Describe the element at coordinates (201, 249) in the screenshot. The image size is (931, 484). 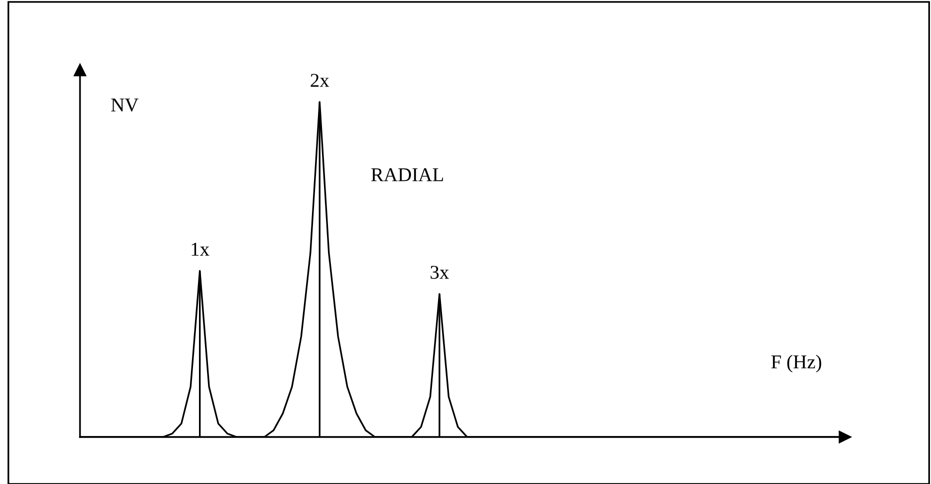
I see `annotation: 1x` at that location.